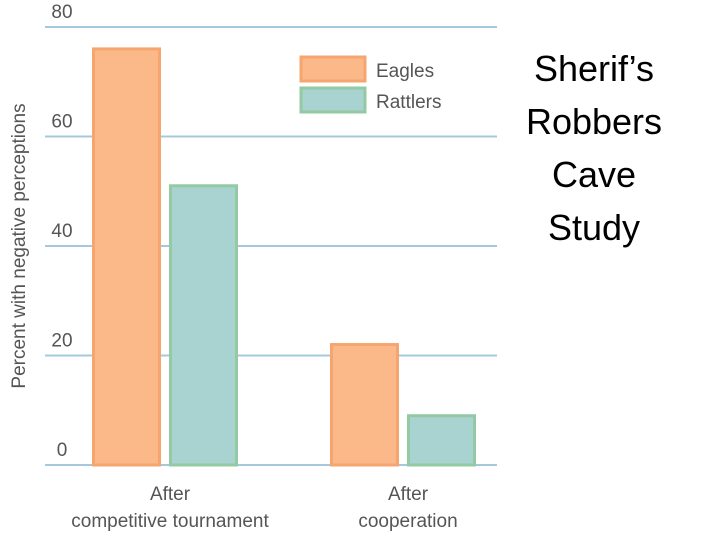 The height and width of the screenshot is (540, 720). What do you see at coordinates (61, 231) in the screenshot?
I see `y-tick-label: 40` at bounding box center [61, 231].